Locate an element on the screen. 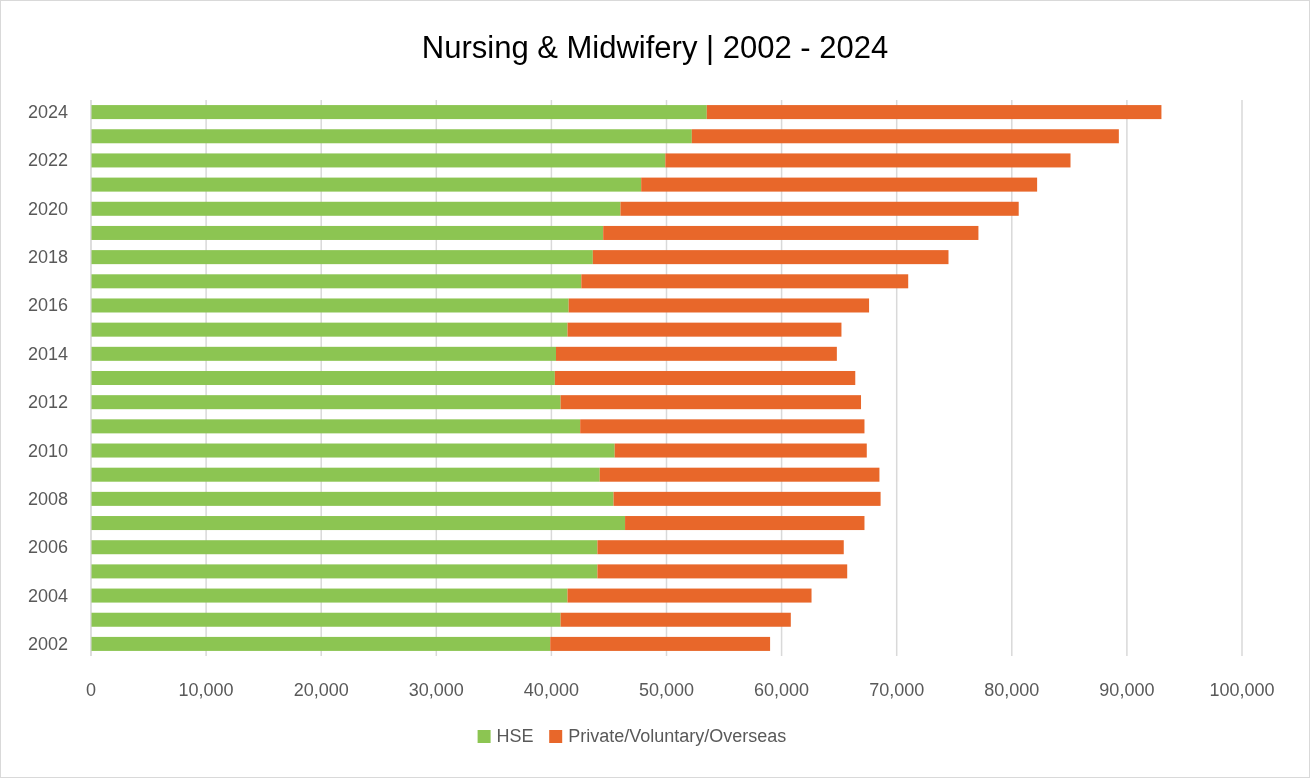 The height and width of the screenshot is (778, 1310). x-tick-label: 40,000 is located at coordinates (551, 690).